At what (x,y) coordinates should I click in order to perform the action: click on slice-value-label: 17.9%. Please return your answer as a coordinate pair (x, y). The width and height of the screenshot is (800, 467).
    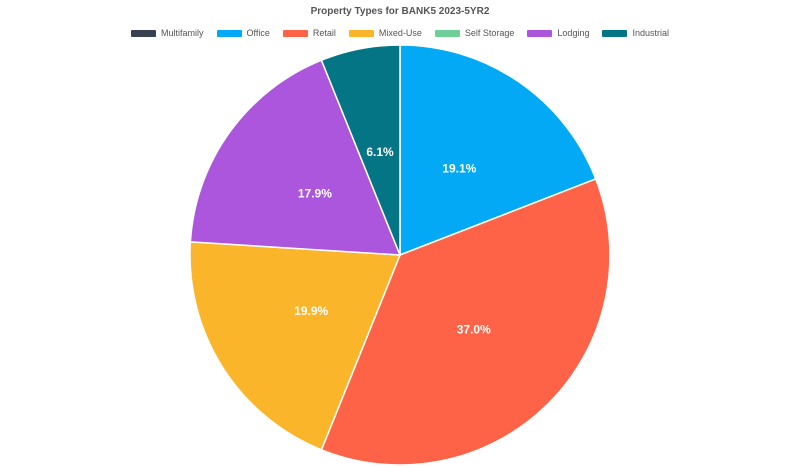
    Looking at the image, I should click on (315, 194).